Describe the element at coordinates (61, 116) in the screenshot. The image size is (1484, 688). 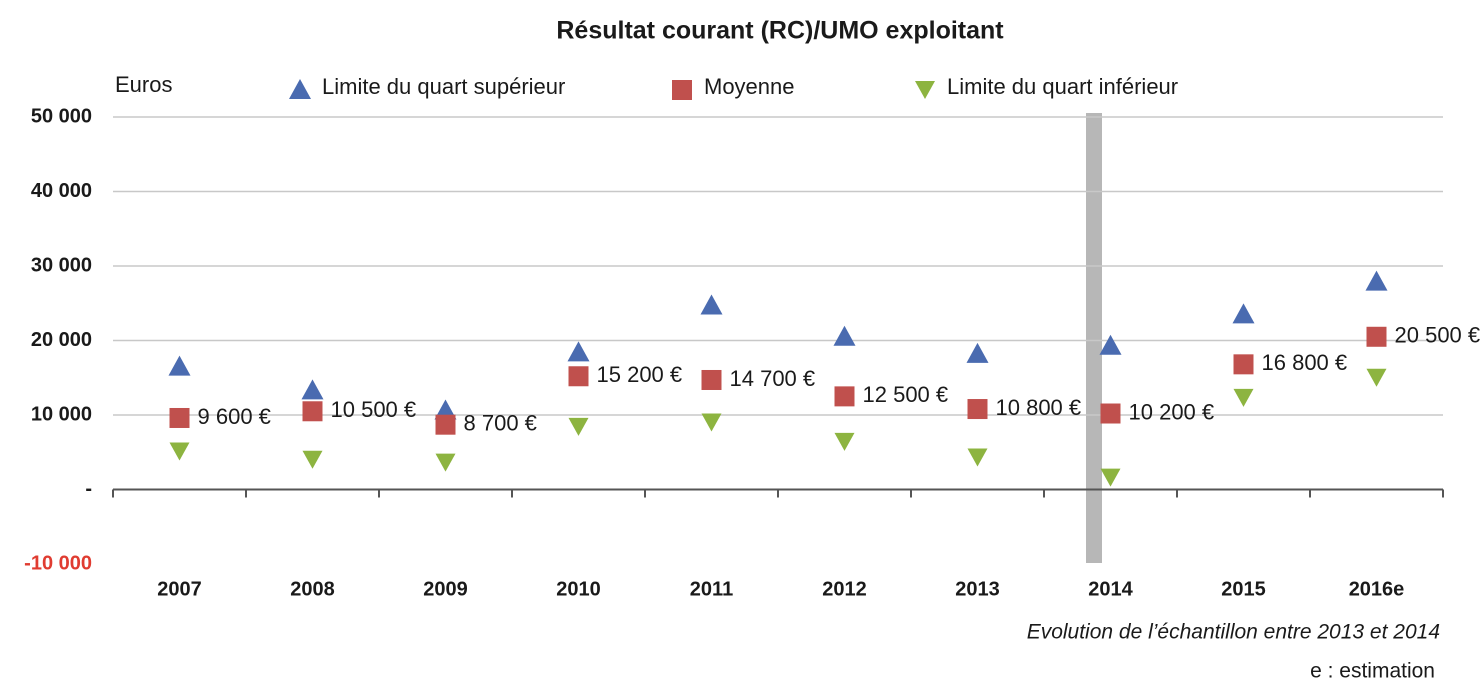
I see `y-tick-label: 50 000` at that location.